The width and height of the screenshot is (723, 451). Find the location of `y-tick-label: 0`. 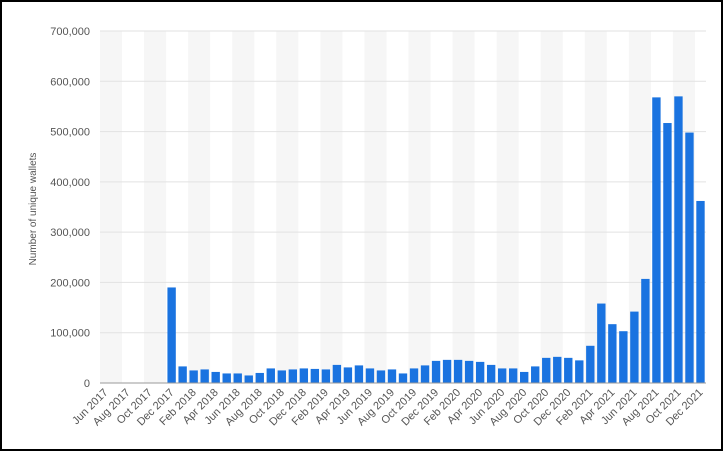

y-tick-label: 0 is located at coordinates (87, 384).